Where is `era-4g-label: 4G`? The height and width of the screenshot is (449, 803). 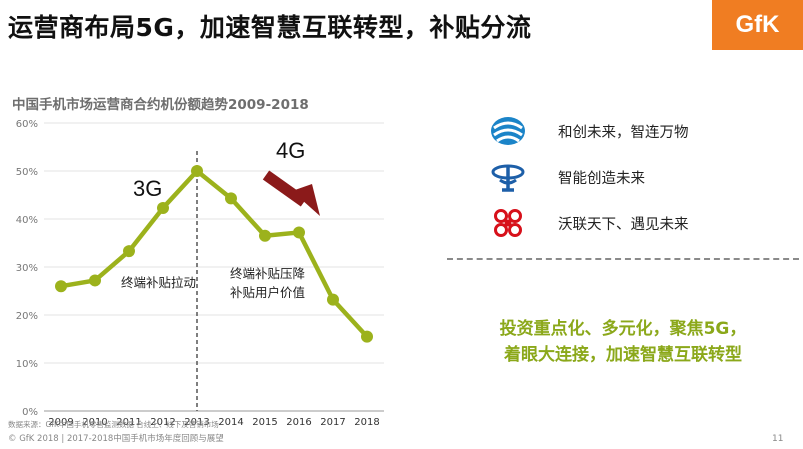 era-4g-label: 4G is located at coordinates (290, 150).